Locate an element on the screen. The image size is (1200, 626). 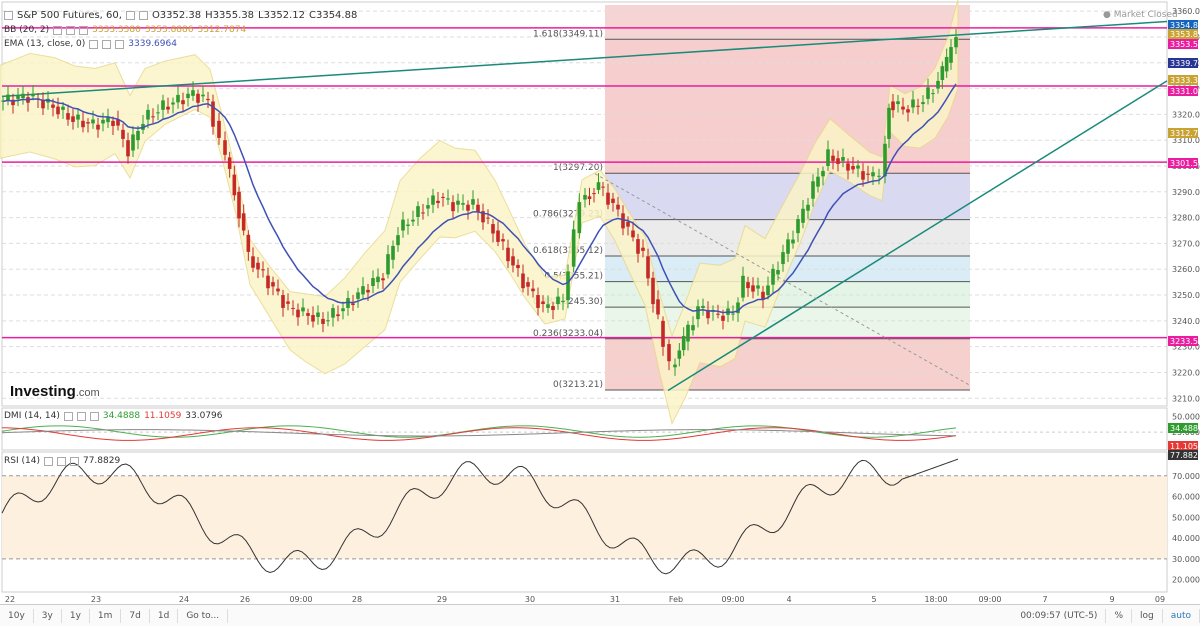
ema-settings-icon is located at coordinates (94, 44).